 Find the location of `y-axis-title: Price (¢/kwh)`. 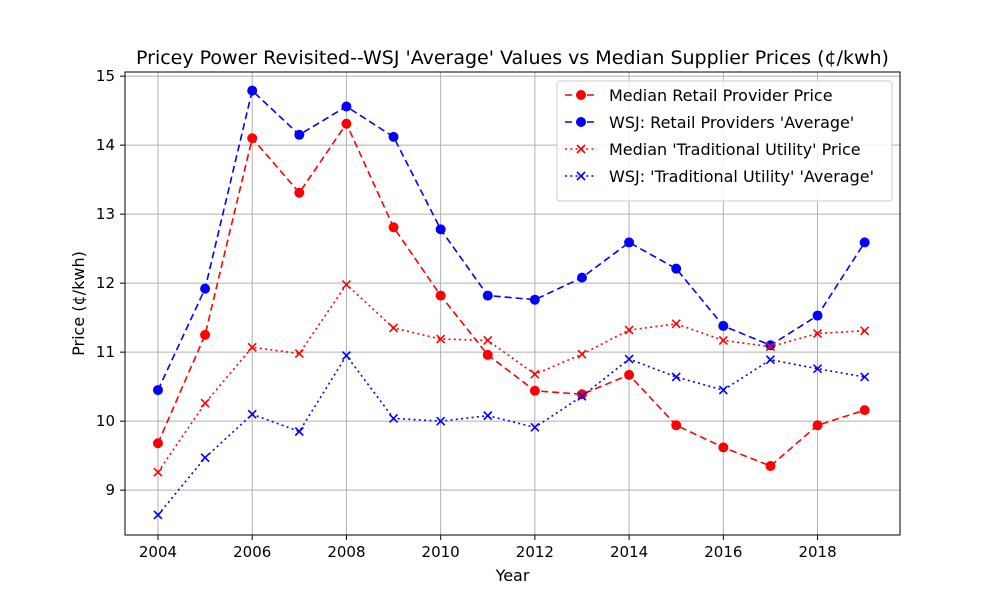

y-axis-title: Price (¢/kwh) is located at coordinates (78, 303).